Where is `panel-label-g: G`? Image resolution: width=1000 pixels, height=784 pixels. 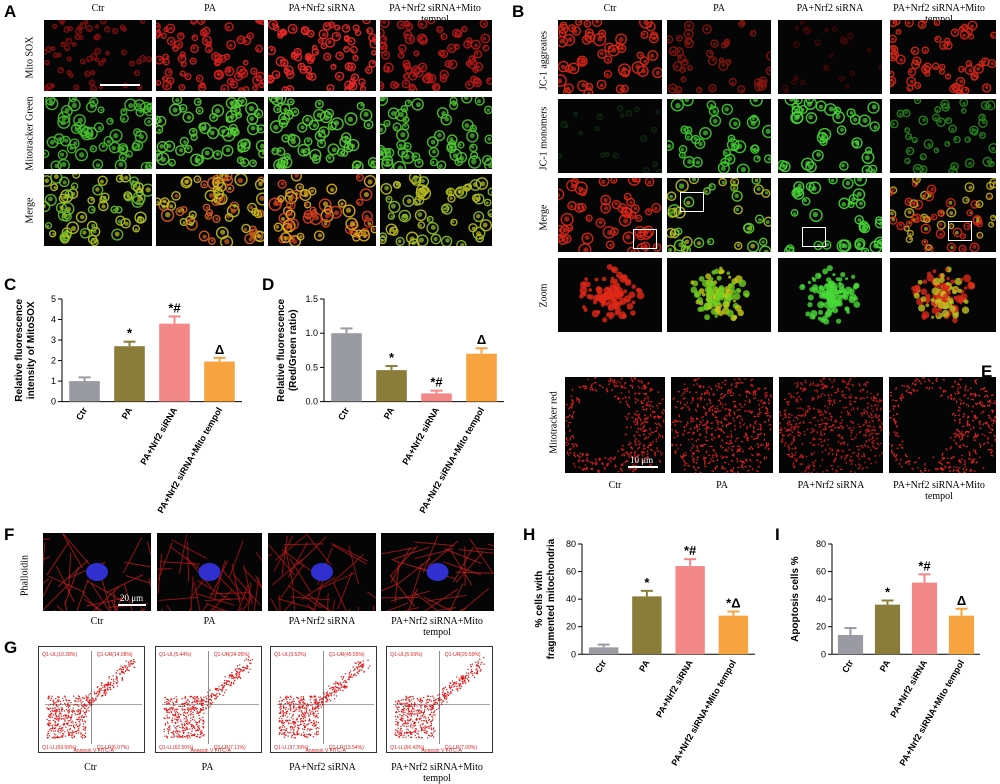 panel-label-g: G is located at coordinates (10, 648).